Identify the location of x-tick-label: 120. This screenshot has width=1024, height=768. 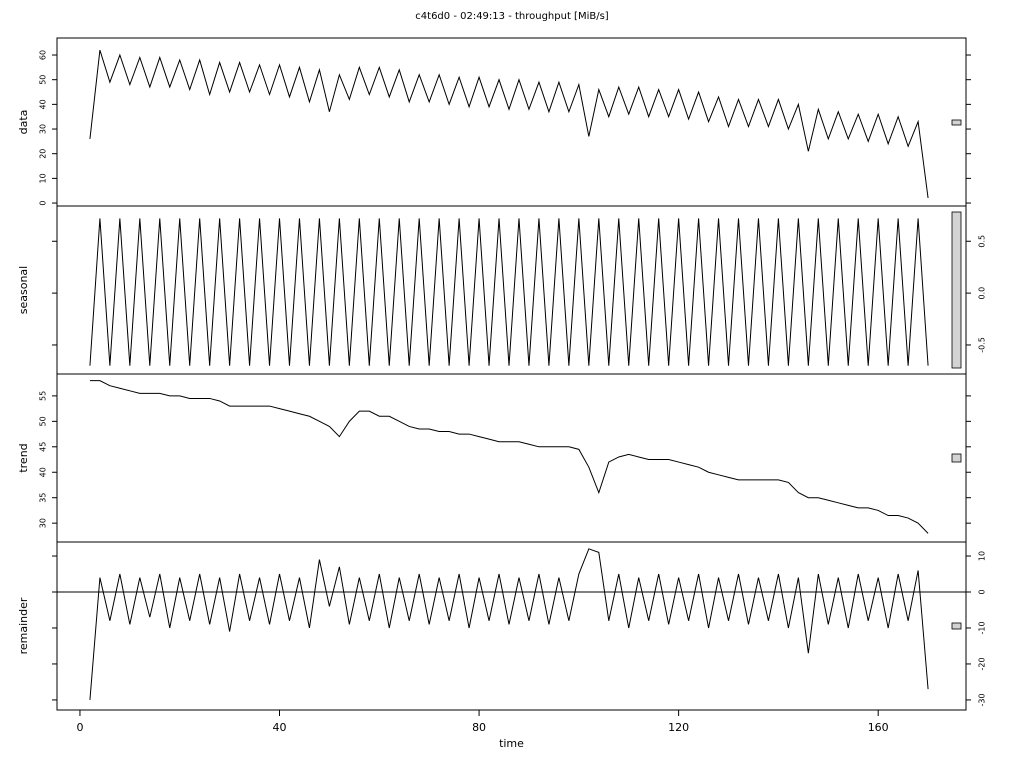
(678, 727).